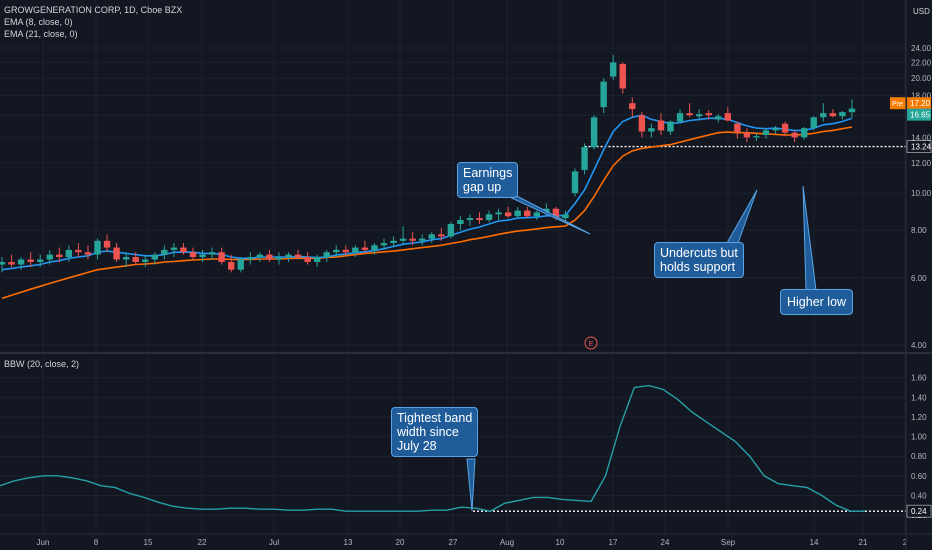 Image resolution: width=932 pixels, height=550 pixels. I want to click on bbw-legend: BBW (20, close, 2), so click(42, 364).